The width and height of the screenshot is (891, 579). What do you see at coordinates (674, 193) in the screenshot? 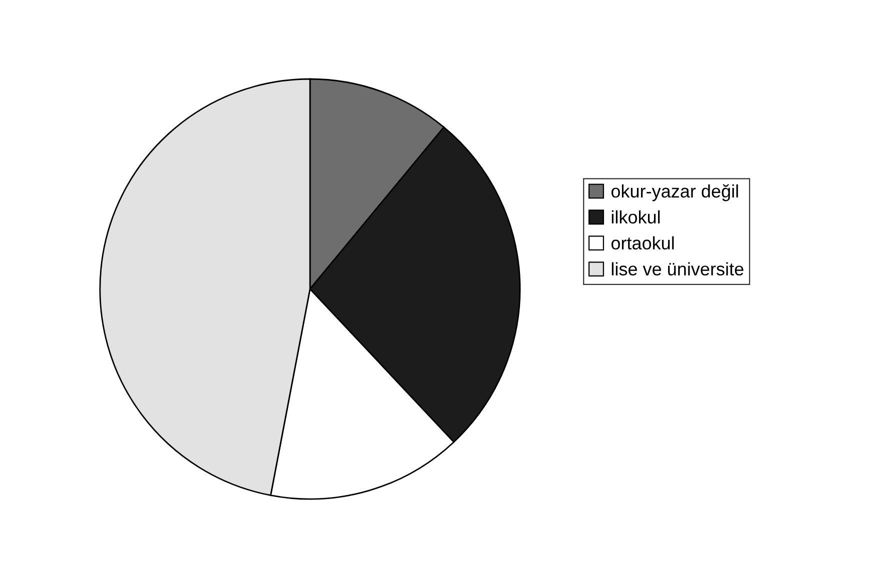
I see `legend-label: okur-yazar değil` at bounding box center [674, 193].